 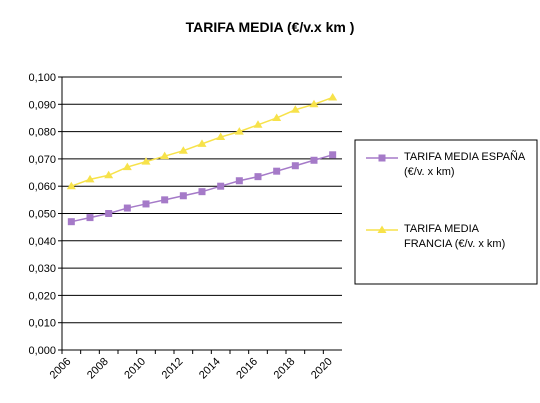 I want to click on y-tick-label: 0,040, so click(x=42, y=242).